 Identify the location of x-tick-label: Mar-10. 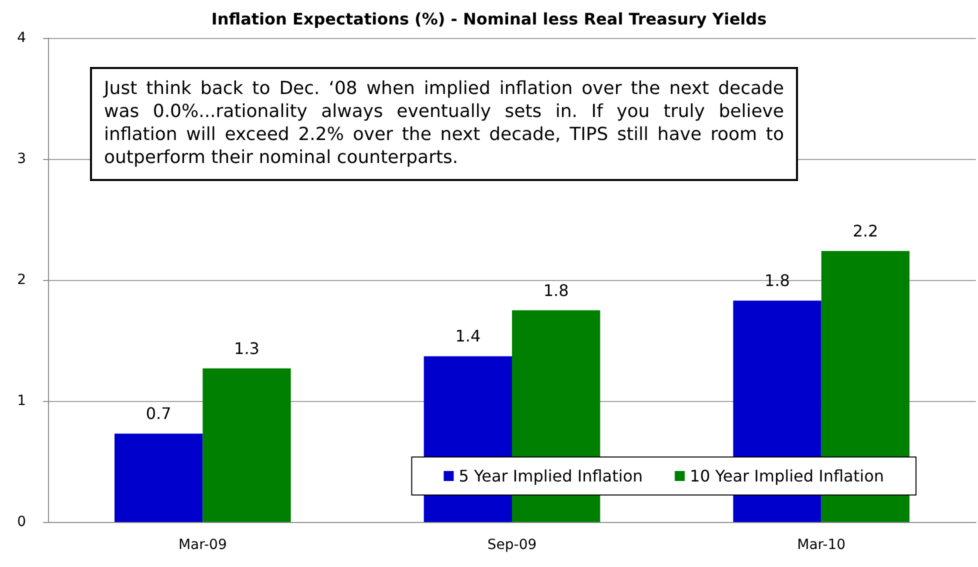
(821, 545).